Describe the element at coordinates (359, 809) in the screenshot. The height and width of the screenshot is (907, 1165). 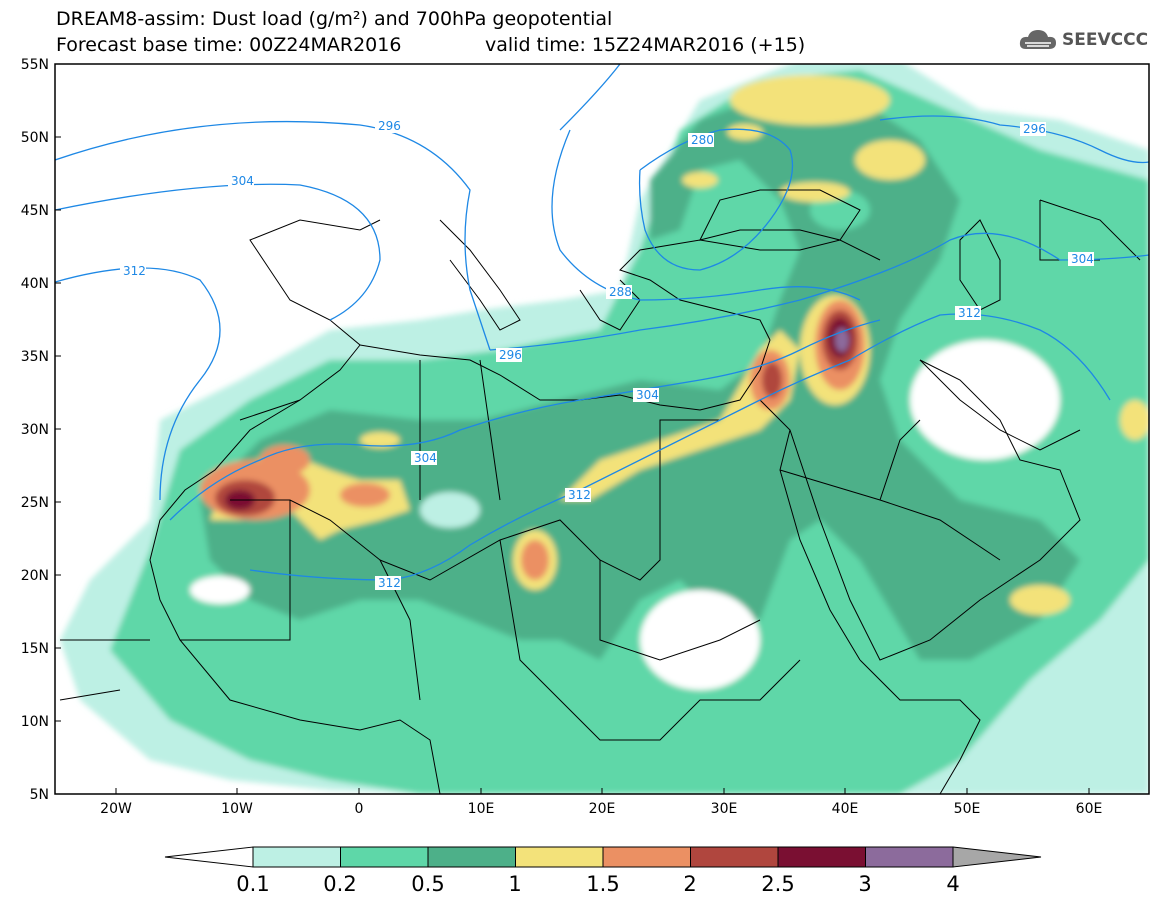
I see `svg-text: 0` at that location.